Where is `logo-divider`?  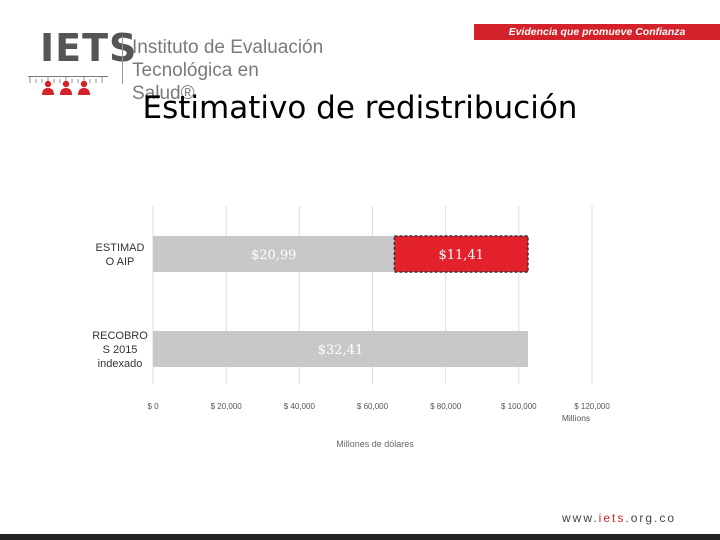
logo-divider is located at coordinates (122, 60).